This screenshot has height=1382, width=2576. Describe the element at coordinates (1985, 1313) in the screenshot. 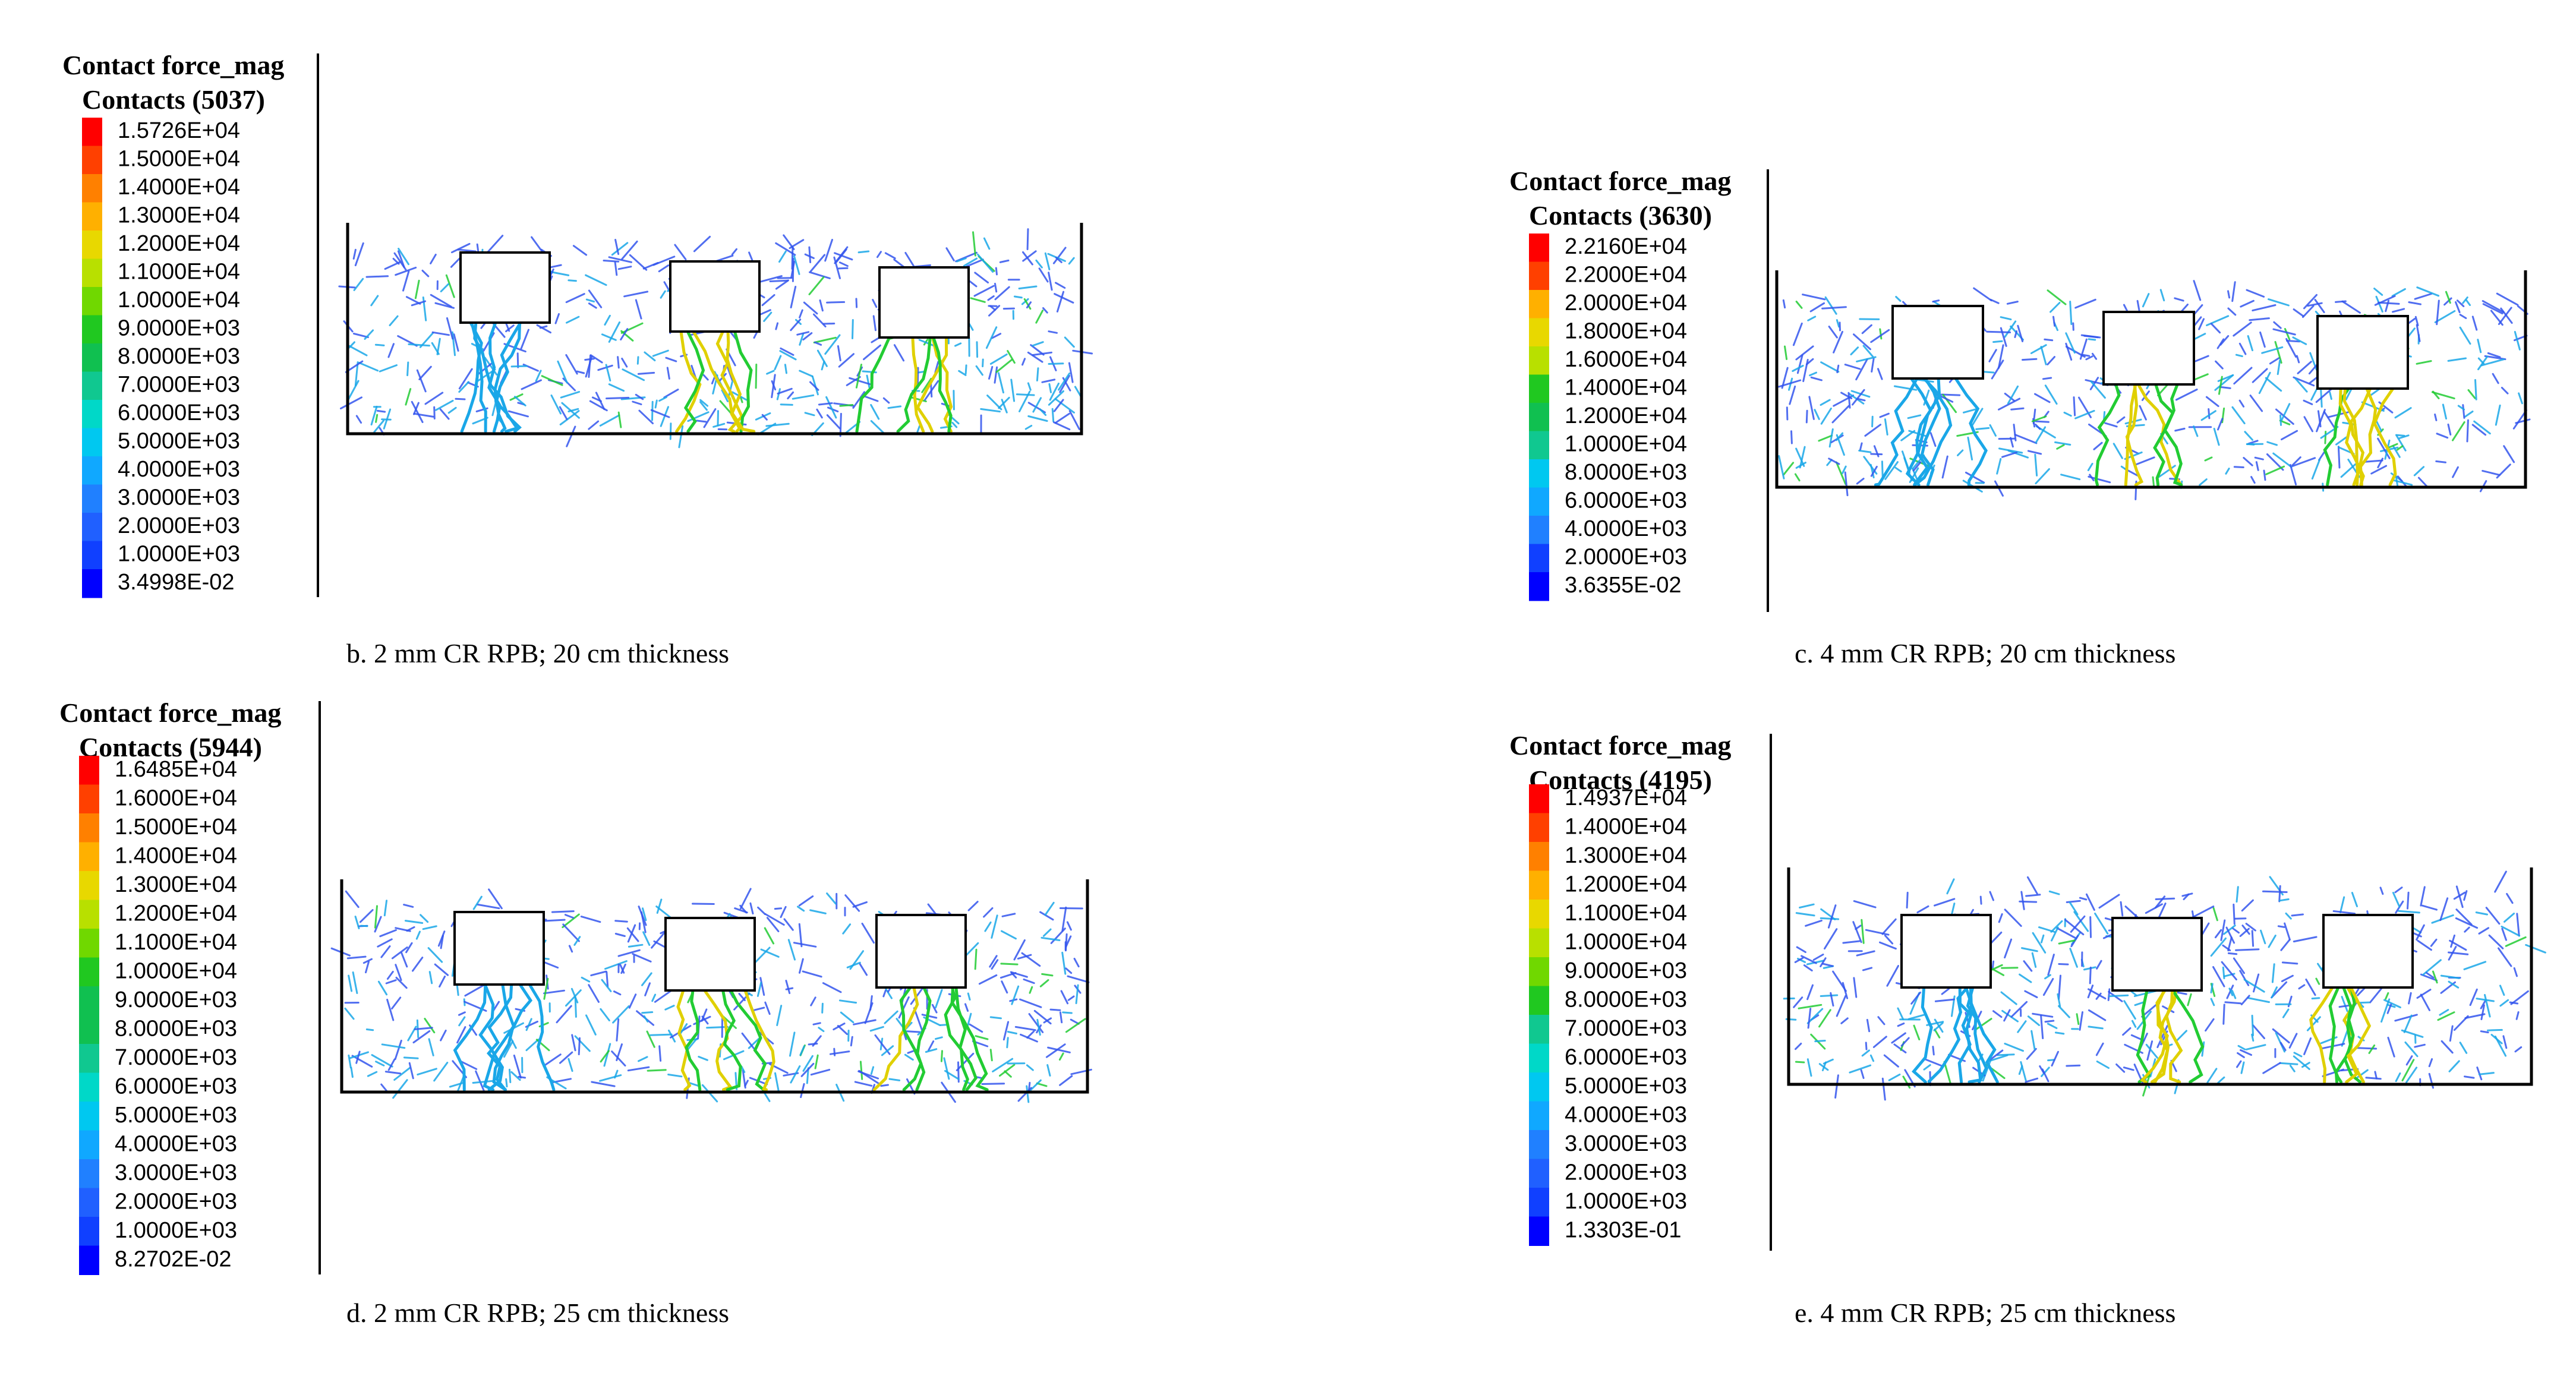

I see `panel-caption: e. 4 mm CR RPB; 25 cm thickness` at that location.